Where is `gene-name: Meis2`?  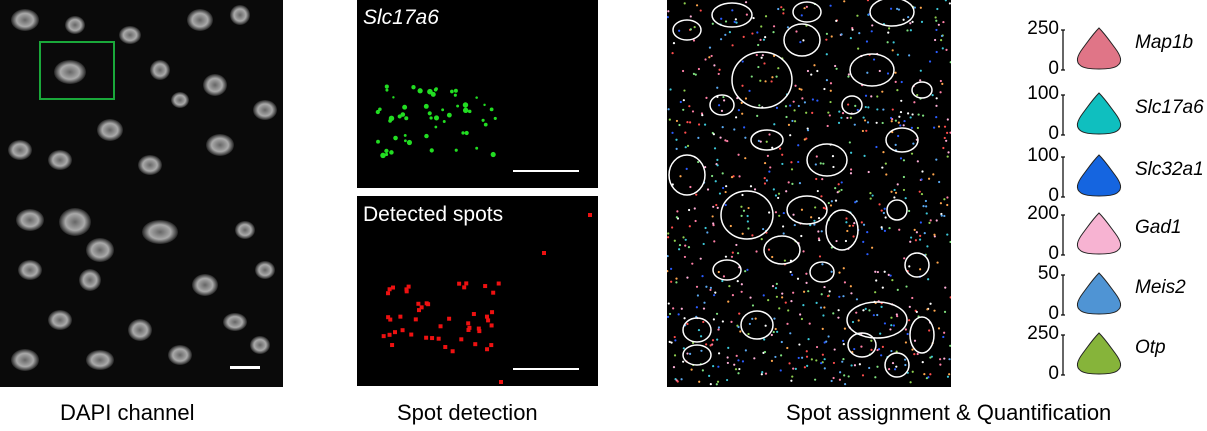 gene-name: Meis2 is located at coordinates (1160, 287).